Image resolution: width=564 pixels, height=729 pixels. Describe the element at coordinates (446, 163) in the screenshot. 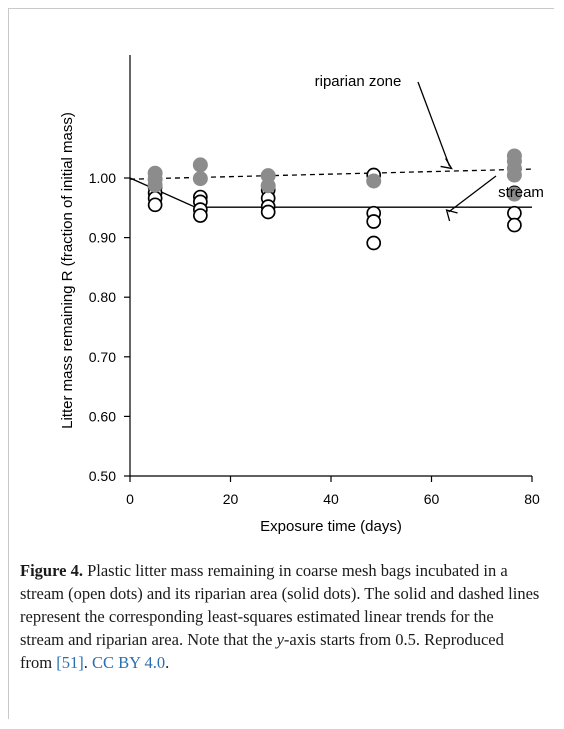

I see `riparian-arrowhead-icon` at that location.